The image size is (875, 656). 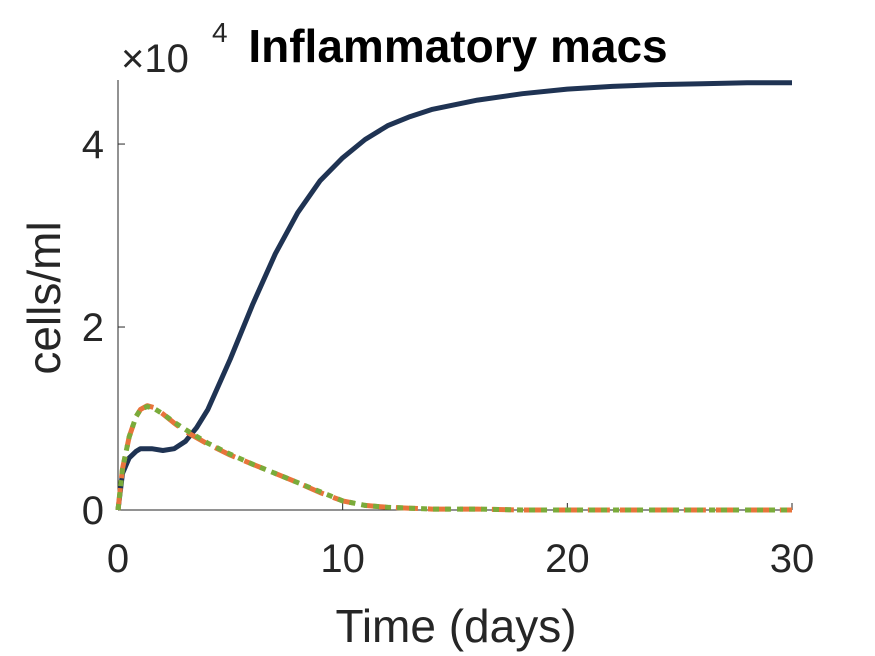 I want to click on x-tick-label: 10, so click(x=342, y=559).